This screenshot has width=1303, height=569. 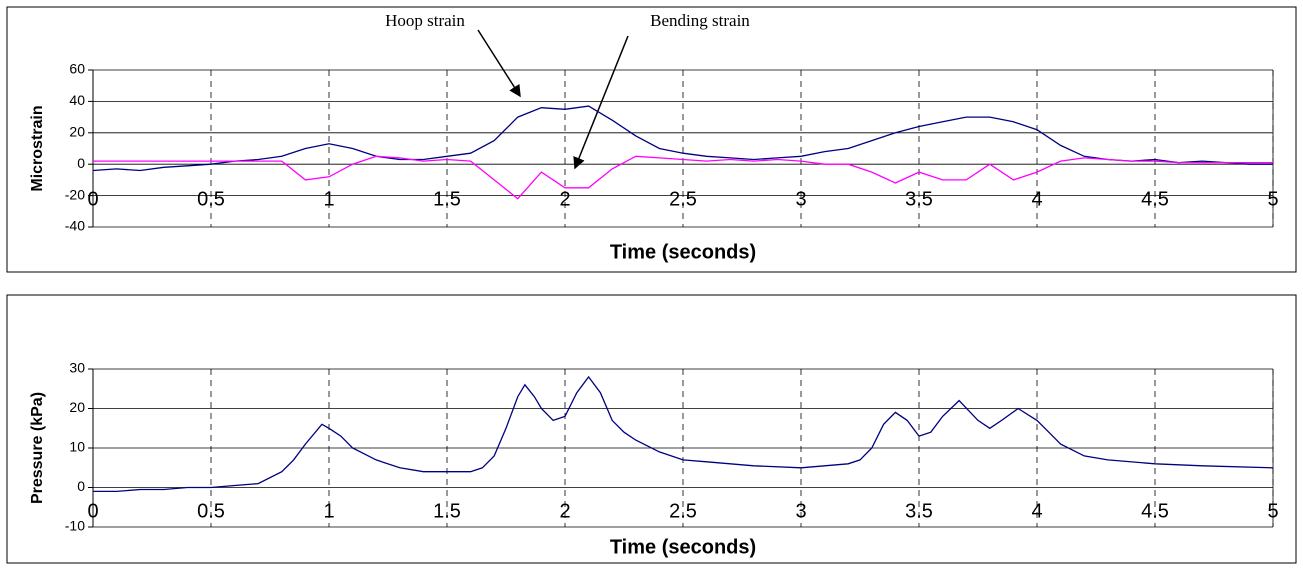 I want to click on annotation: Bending strain, so click(x=700, y=20).